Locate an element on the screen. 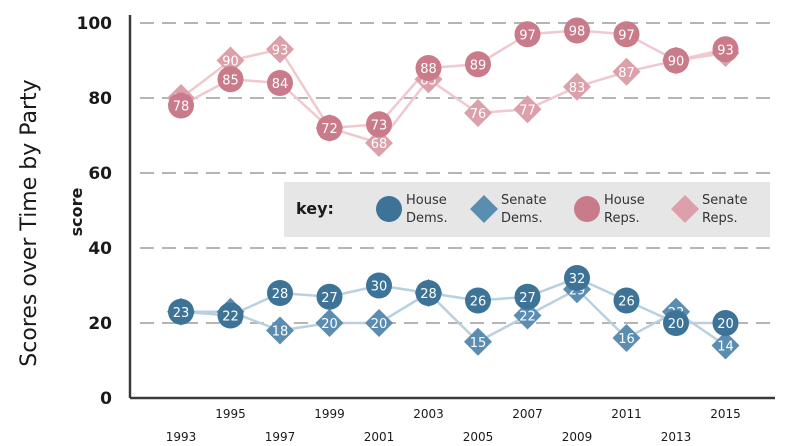 This screenshot has width=789, height=446. data-point: 30 is located at coordinates (379, 285).